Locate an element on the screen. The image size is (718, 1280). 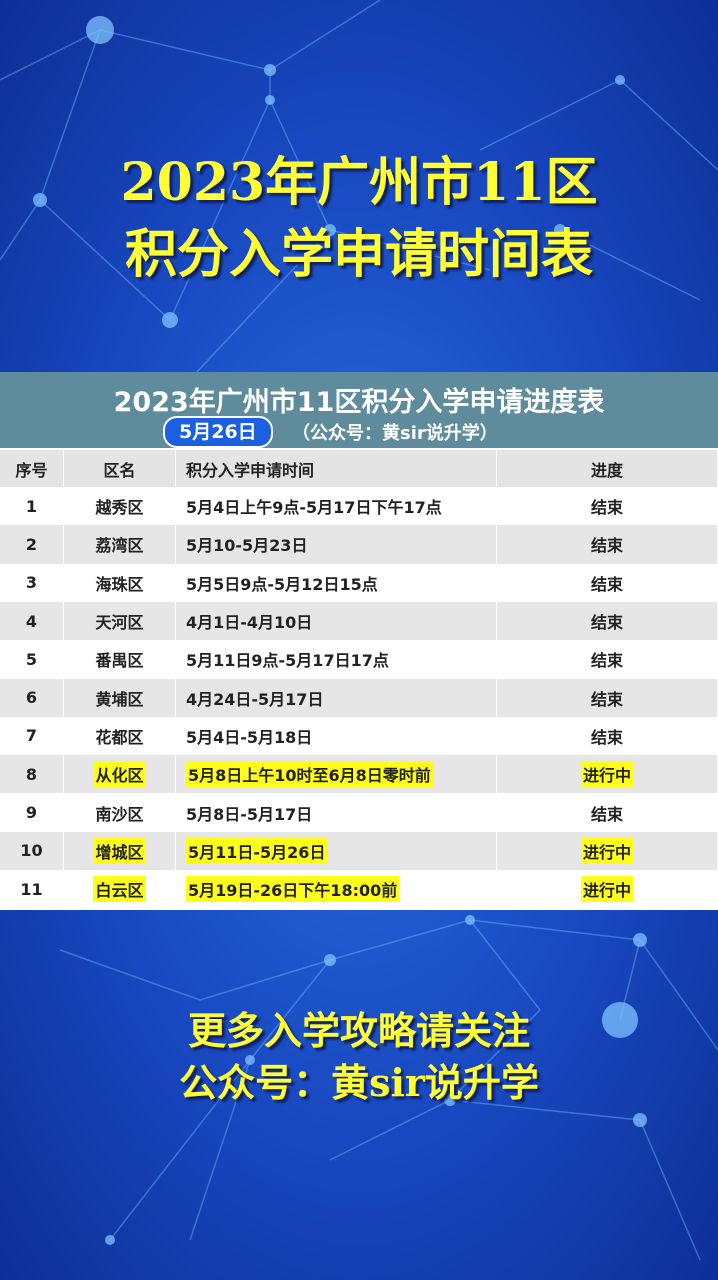
table-cell: 10 is located at coordinates (32, 850).